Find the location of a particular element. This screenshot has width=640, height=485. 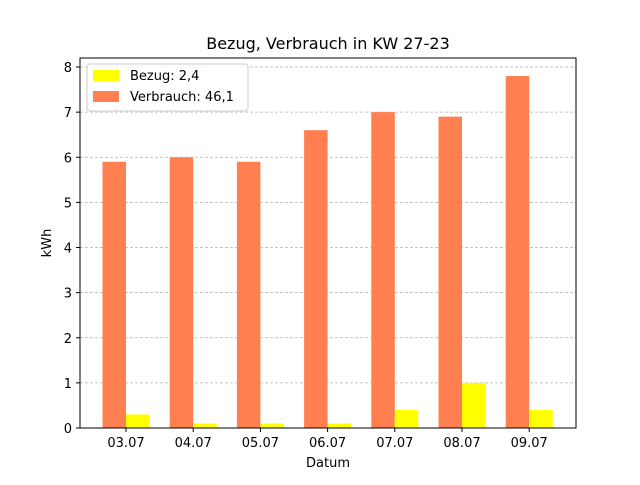

y-axis-ticks: 0 1 2 3 4 5 6 7 8 is located at coordinates (72, 249).